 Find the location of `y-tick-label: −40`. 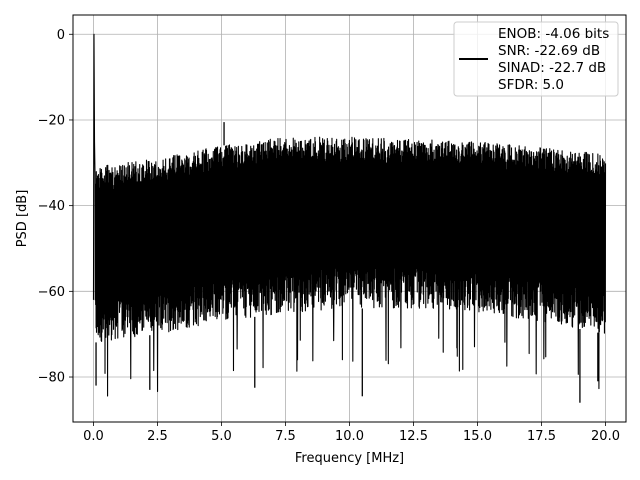

y-tick-label: −40 is located at coordinates (51, 206).